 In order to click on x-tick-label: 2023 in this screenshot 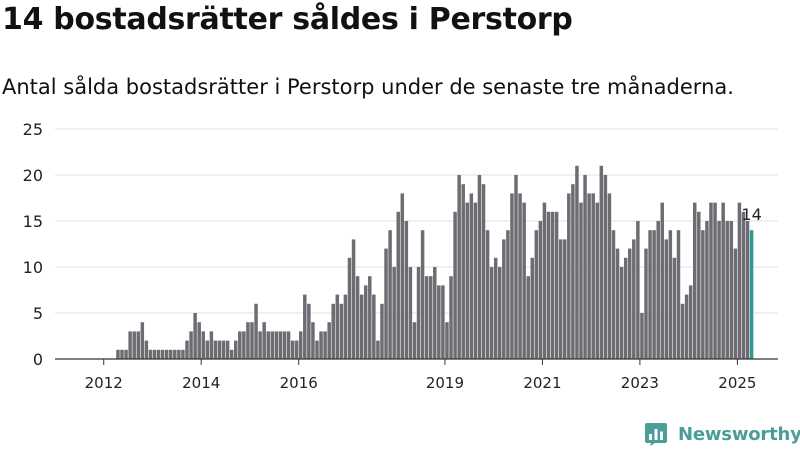, I will do `click(640, 383)`.